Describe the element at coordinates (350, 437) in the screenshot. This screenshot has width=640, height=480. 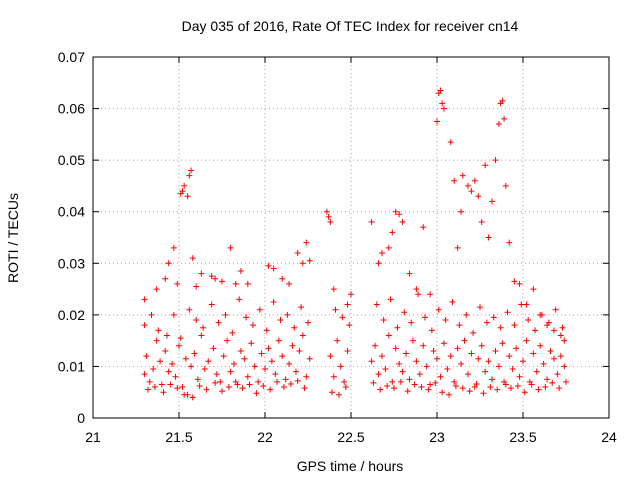
I see `x-tick-label: 22.5` at that location.